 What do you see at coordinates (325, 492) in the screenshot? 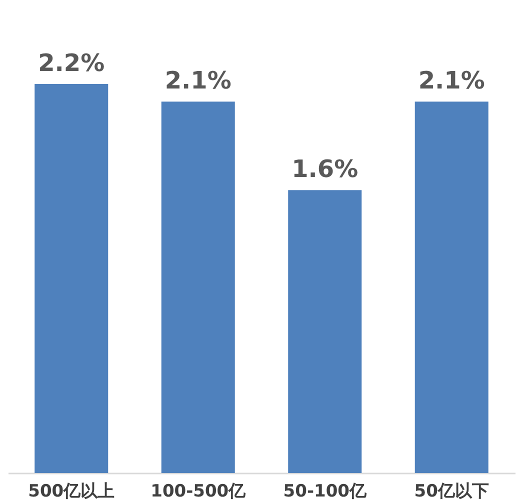
I see `x-tick-label: 50-100亿` at bounding box center [325, 492].